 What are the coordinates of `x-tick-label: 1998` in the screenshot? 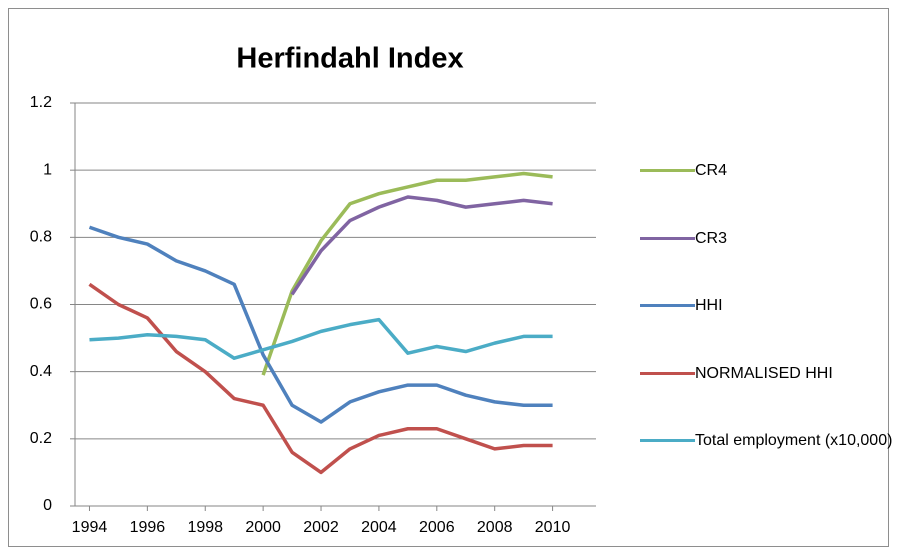 It's located at (205, 527).